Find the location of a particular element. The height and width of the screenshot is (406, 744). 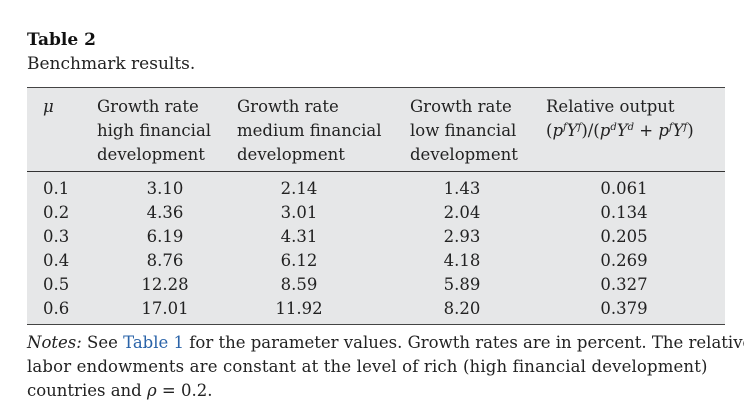

header-medium-growth: Growth rate medium financial development is located at coordinates (309, 131).